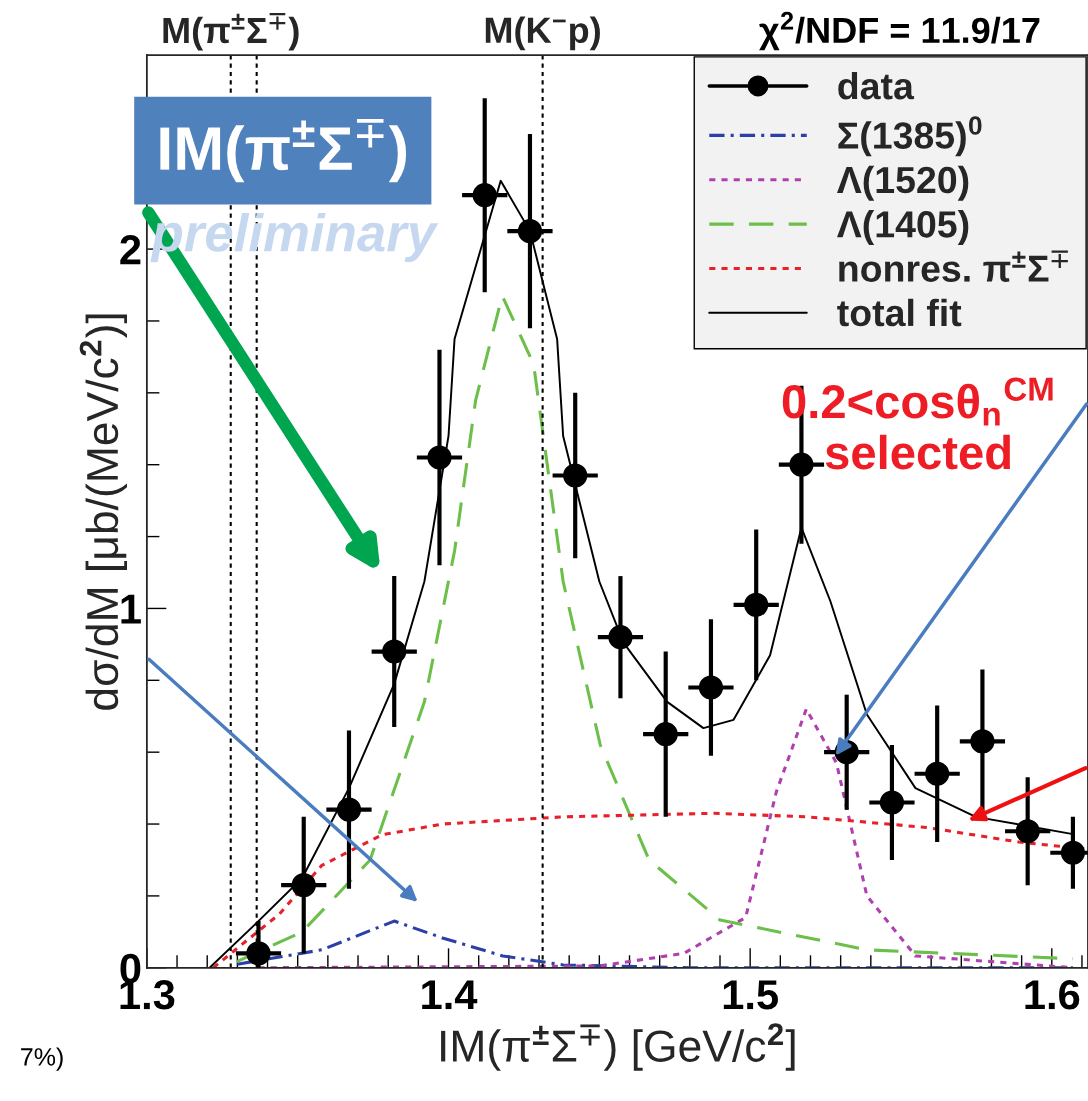 Image resolution: width=1088 pixels, height=1101 pixels. Describe the element at coordinates (910, 136) in the screenshot. I see `legend-label: Σ(1385)$^{0}$` at that location.